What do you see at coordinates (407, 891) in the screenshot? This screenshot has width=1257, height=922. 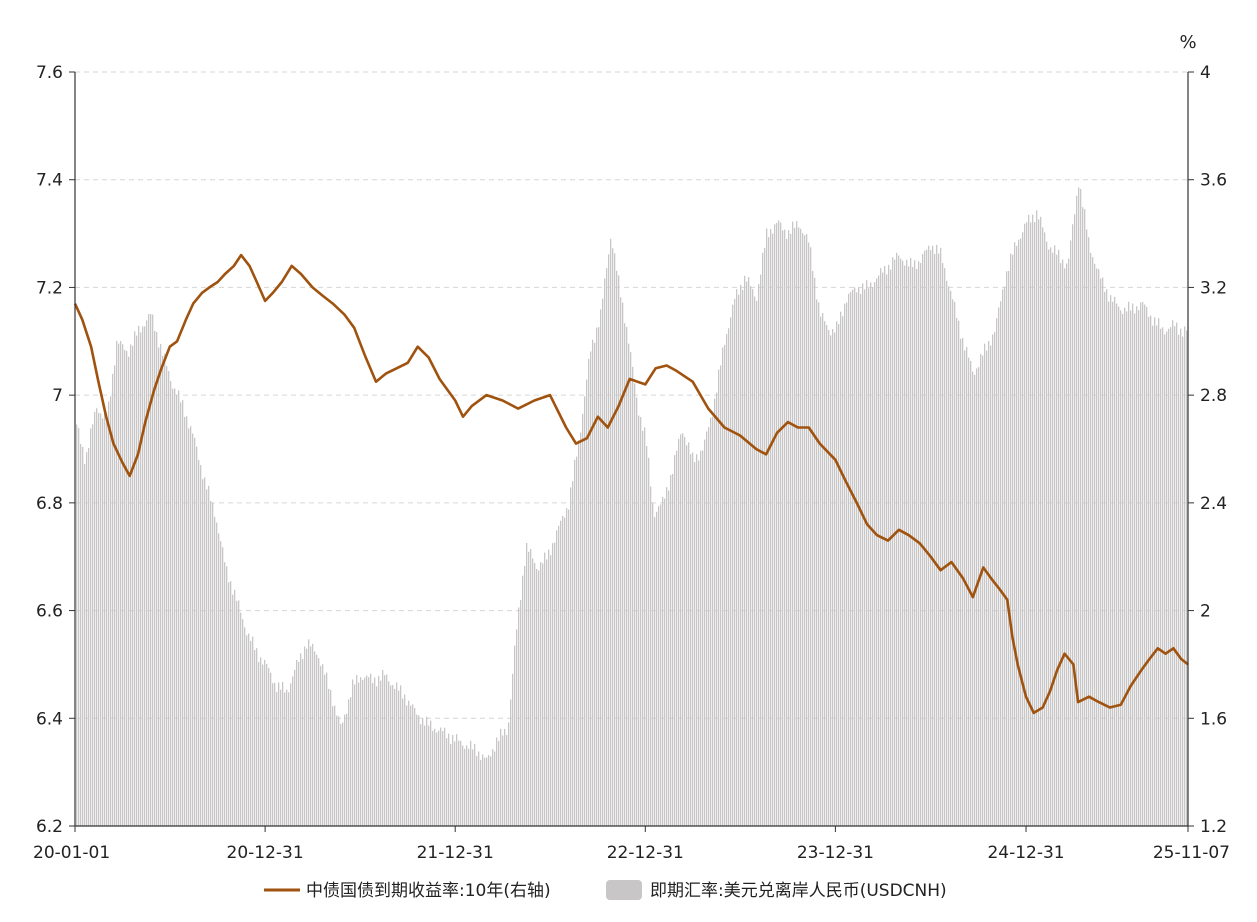 I see `legend-item-bond-yield: 中债国债到期收益率:10年(右轴)` at bounding box center [407, 891].